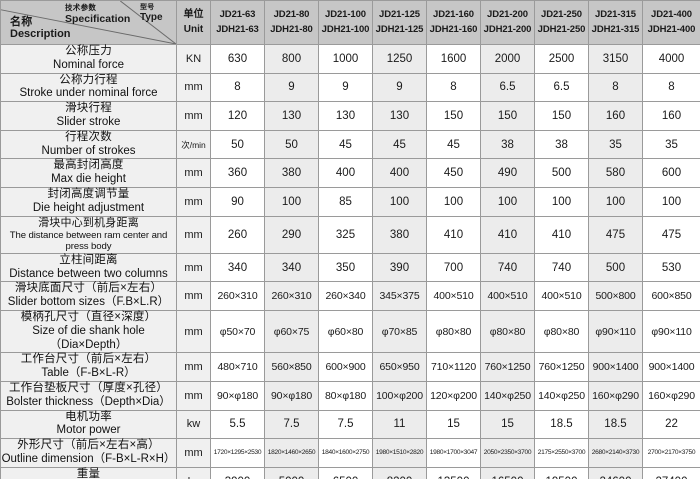  I want to click on header-description-label: 名称 Description, so click(40, 28).